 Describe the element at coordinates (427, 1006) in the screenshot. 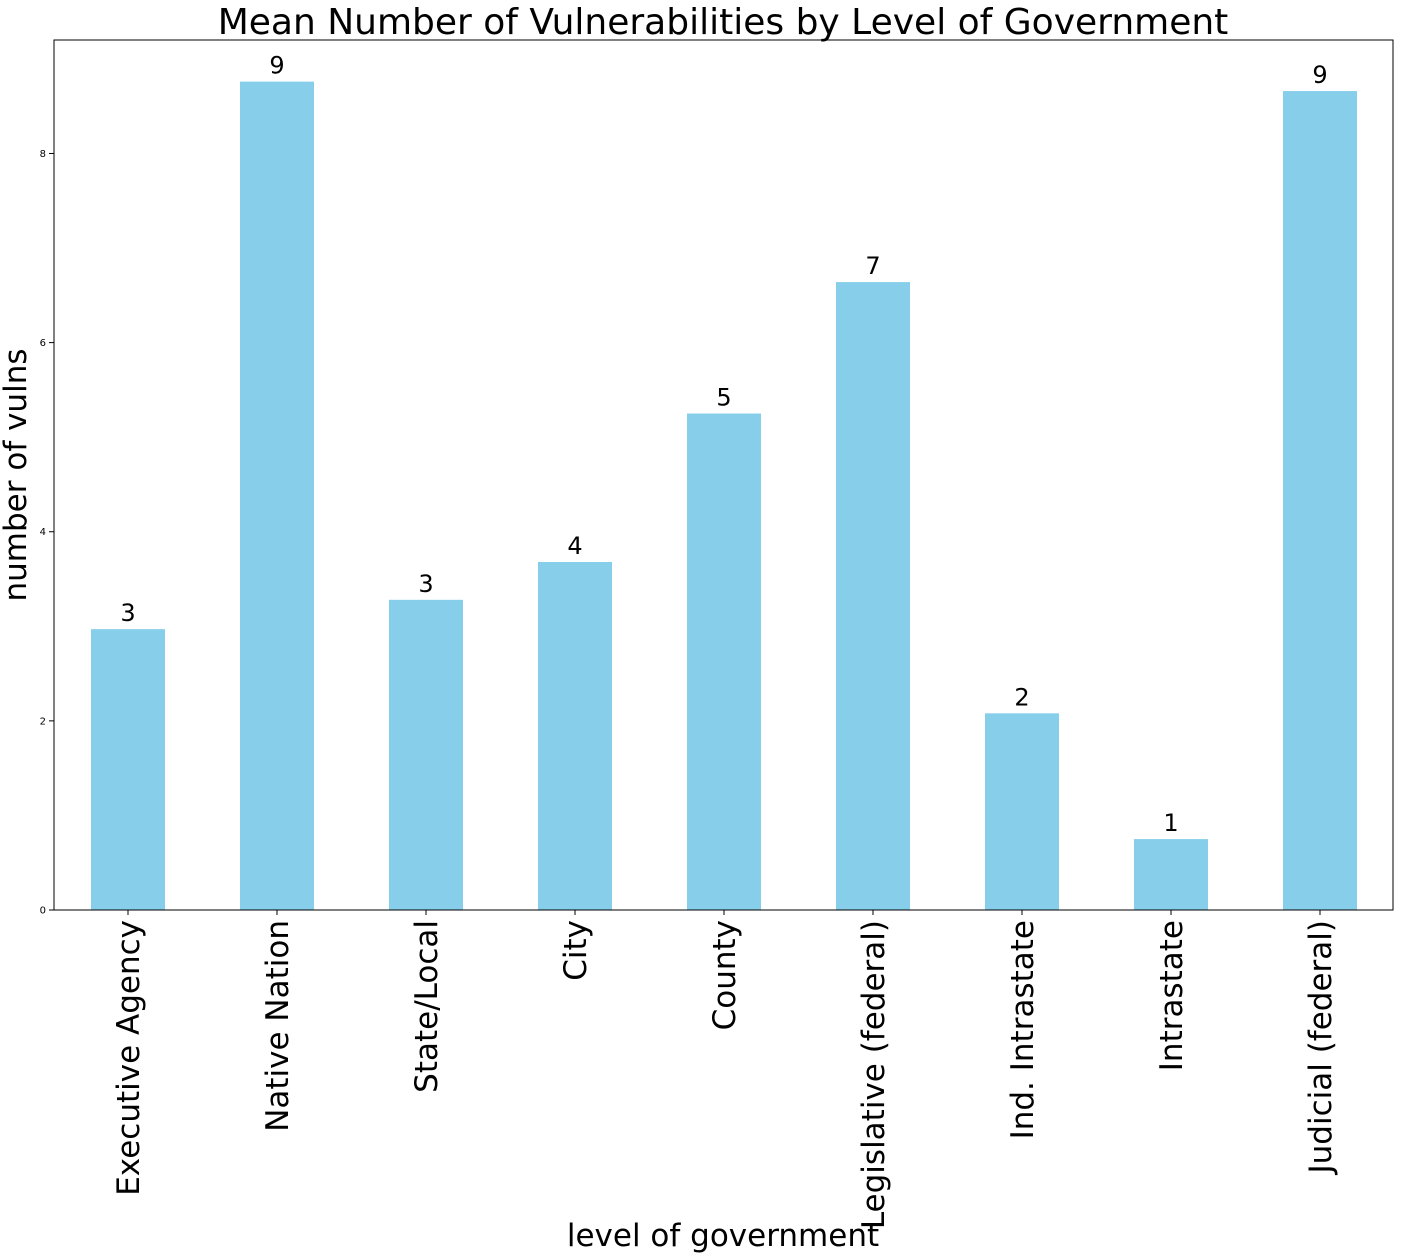

I see `x-tick-label-2: State/Local` at that location.